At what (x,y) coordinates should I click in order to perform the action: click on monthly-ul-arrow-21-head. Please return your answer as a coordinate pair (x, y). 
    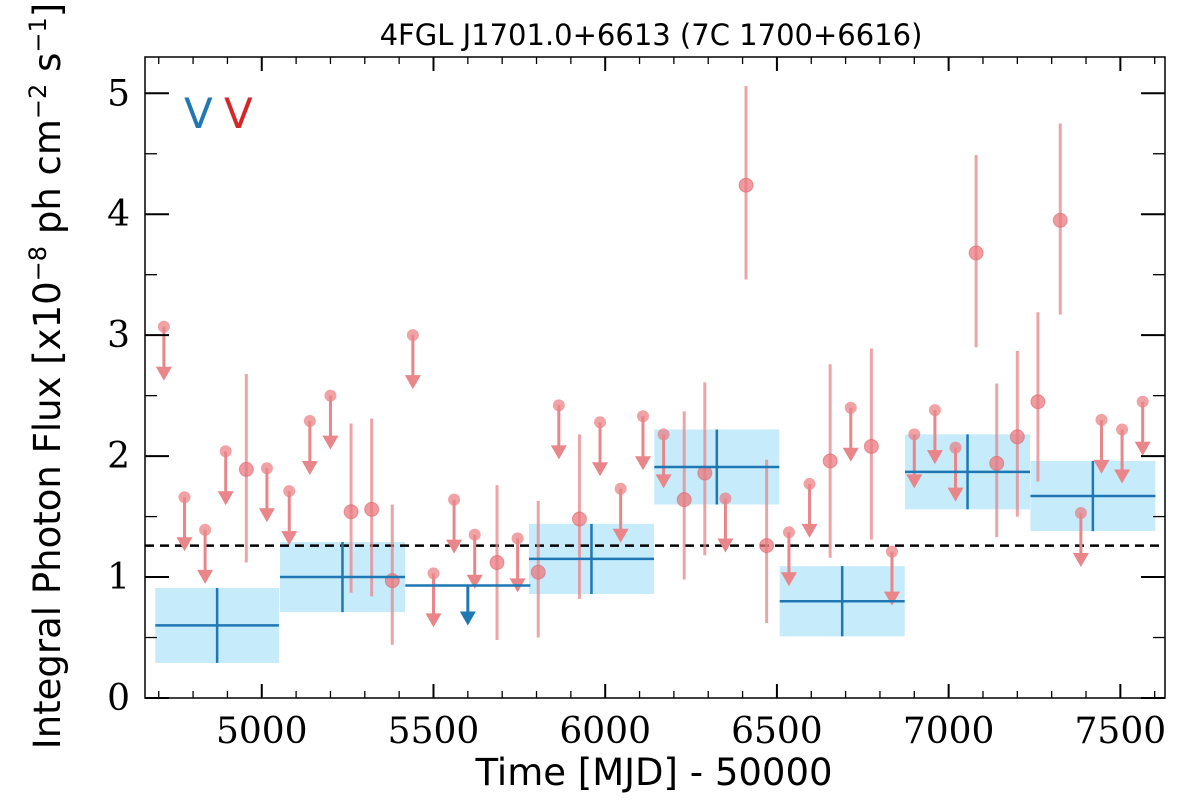
    Looking at the image, I should click on (600, 469).